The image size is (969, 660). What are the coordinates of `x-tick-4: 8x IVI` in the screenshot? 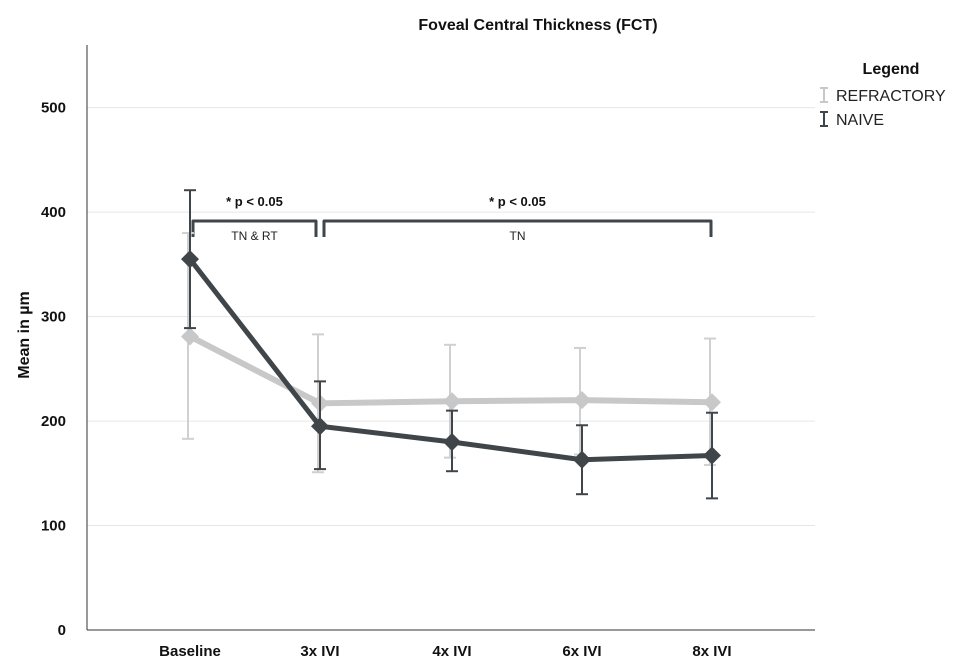 It's located at (711, 651).